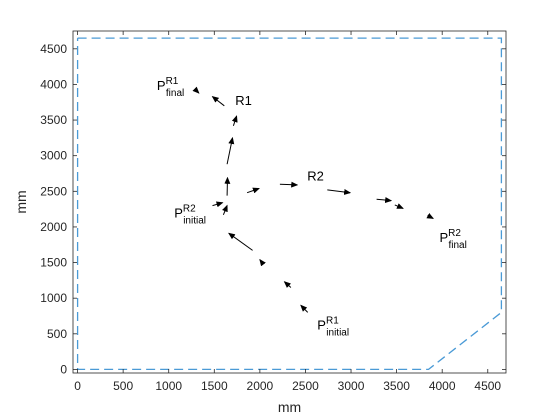 This screenshot has height=420, width=560. What do you see at coordinates (289, 407) in the screenshot?
I see `x-axis-label: mm` at bounding box center [289, 407].